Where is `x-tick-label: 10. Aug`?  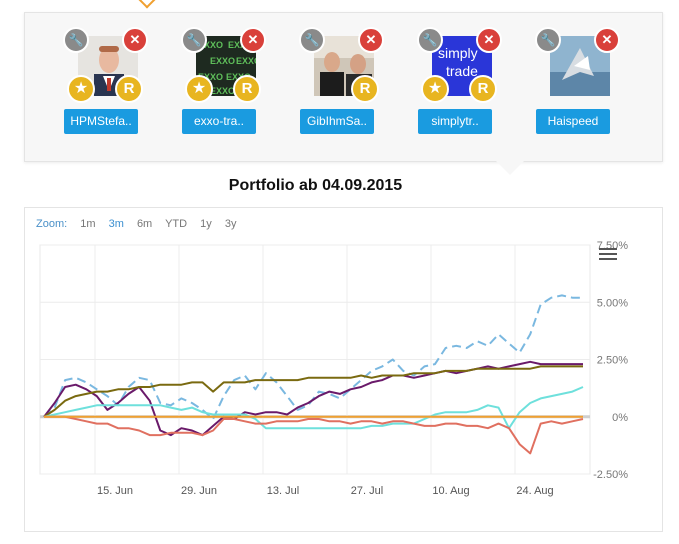
x-tick-label: 10. Aug is located at coordinates (450, 491).